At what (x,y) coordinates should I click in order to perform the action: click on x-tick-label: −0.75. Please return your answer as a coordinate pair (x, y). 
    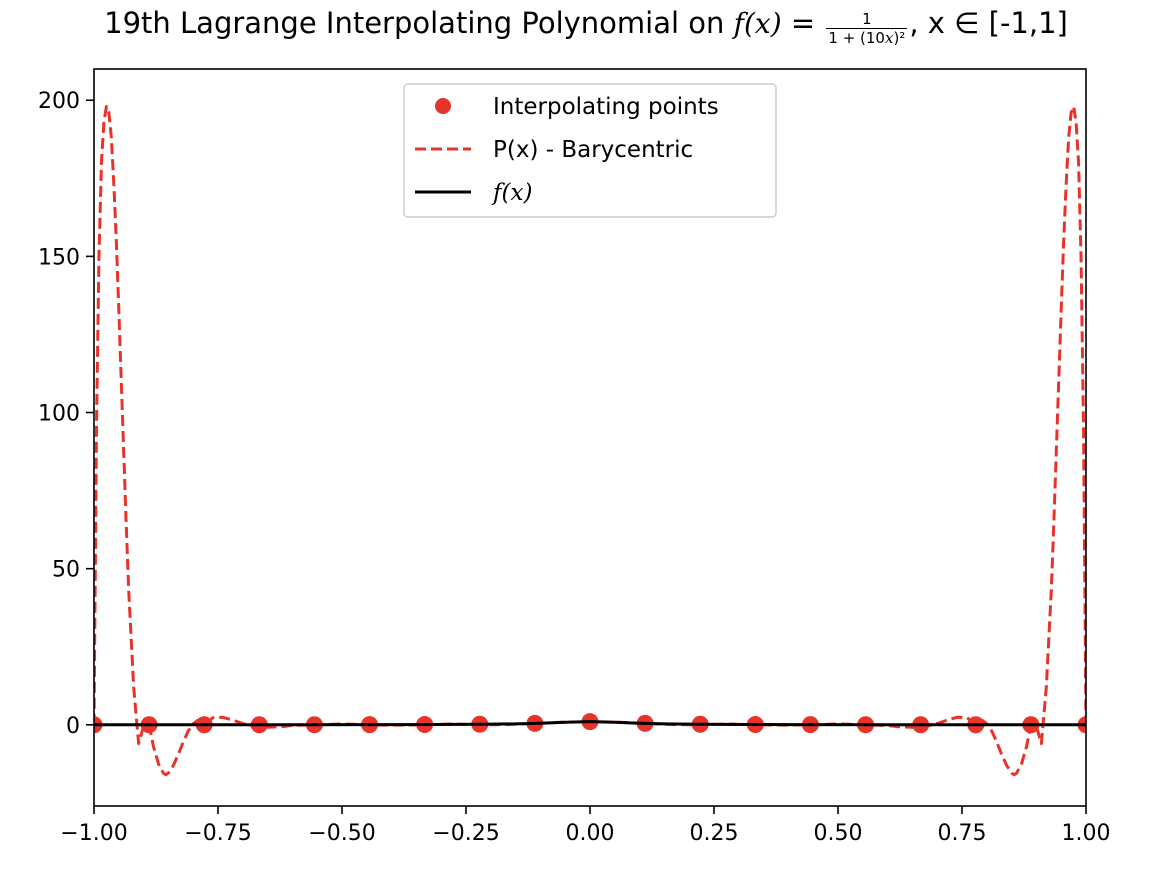
    Looking at the image, I should click on (217, 833).